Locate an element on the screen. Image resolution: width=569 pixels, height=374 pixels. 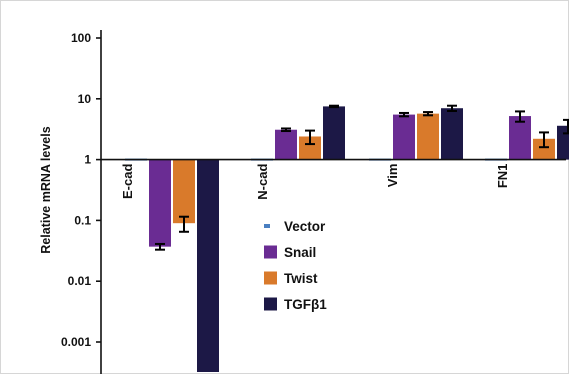
legend-swatch-Twist is located at coordinates (270, 278).